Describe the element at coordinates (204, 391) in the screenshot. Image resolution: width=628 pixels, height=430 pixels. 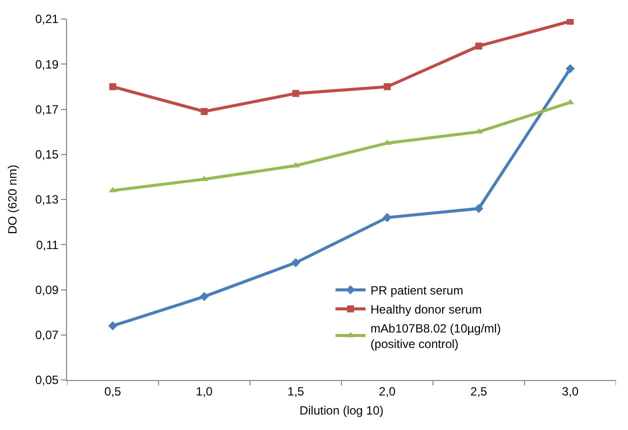
I see `x-tick-label: 1,0` at that location.